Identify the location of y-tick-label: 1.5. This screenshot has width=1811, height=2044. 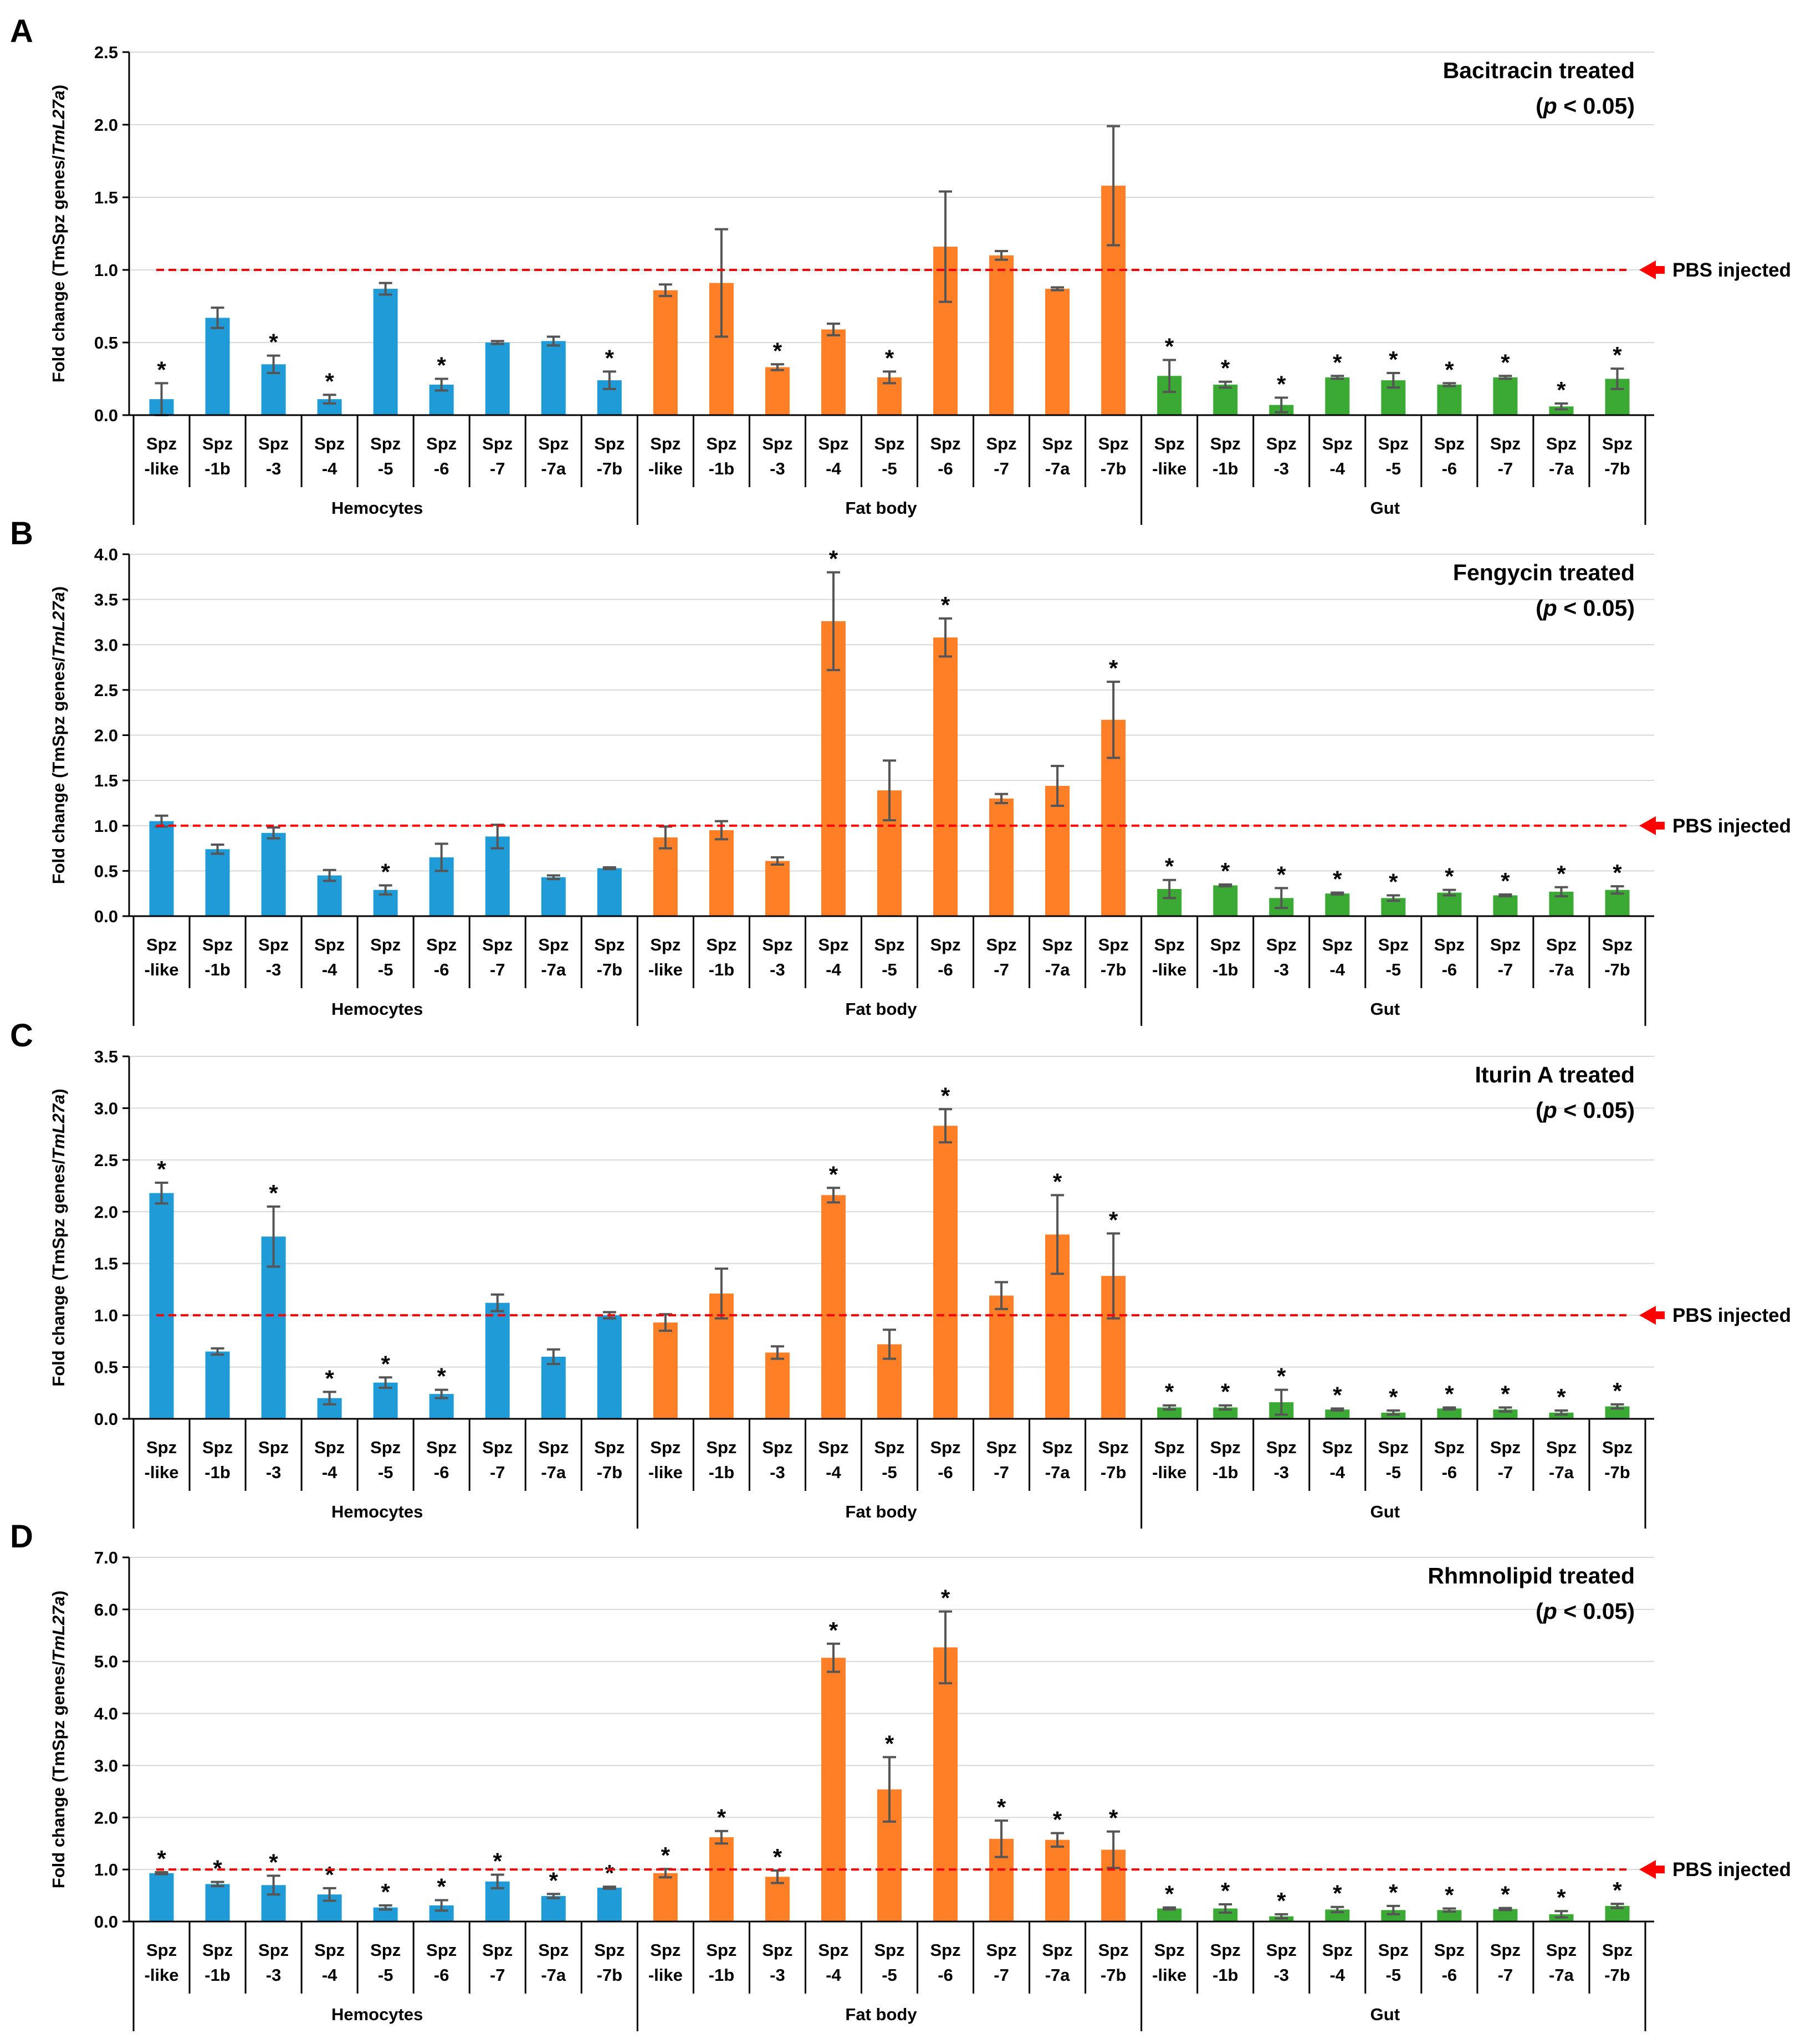
(106, 781).